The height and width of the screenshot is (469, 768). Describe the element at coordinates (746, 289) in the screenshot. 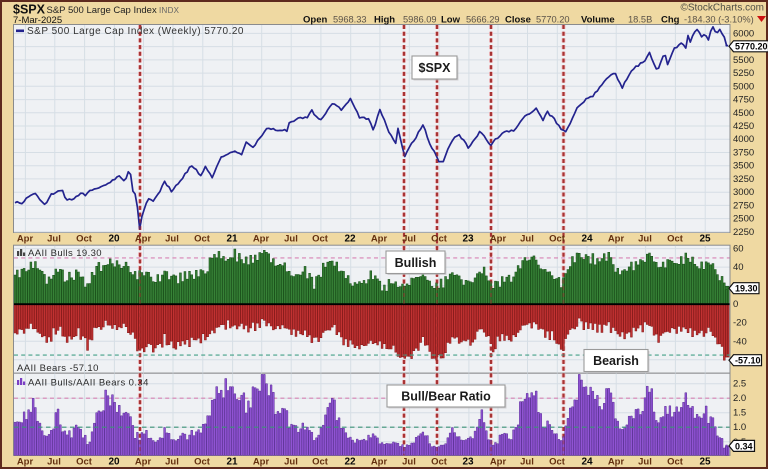

I see `svg-text: 19.30` at that location.